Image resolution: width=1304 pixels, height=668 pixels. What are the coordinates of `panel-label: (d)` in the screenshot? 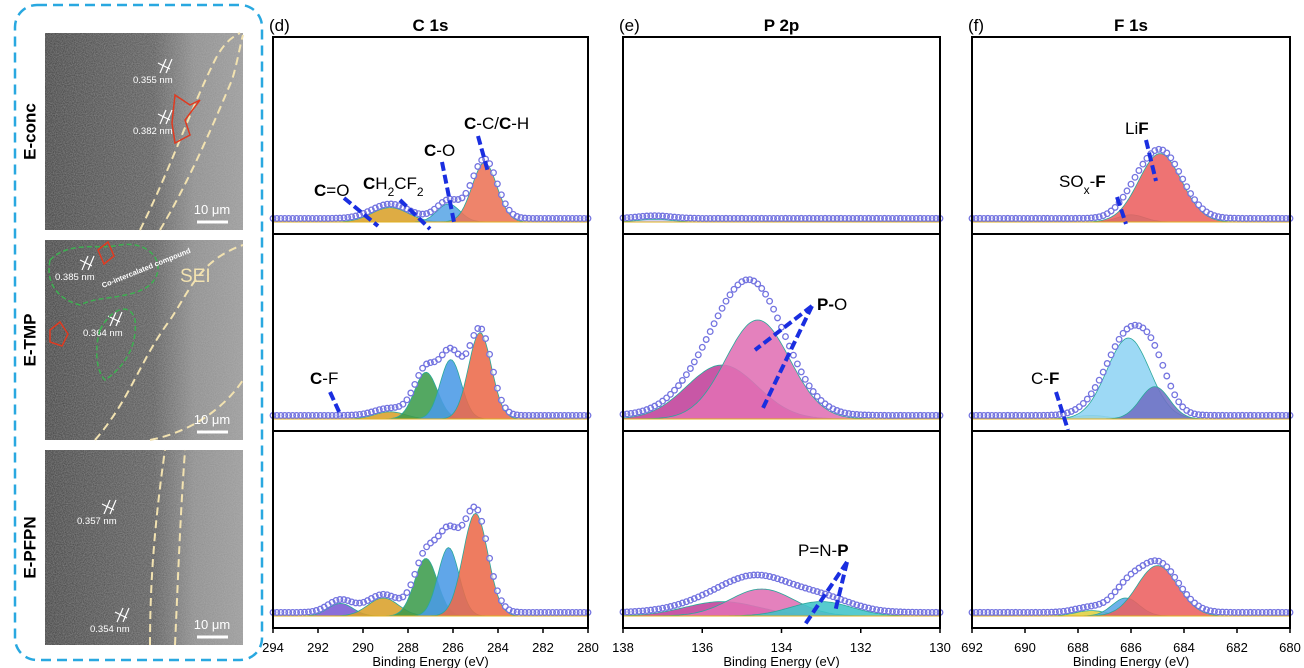 It's located at (279, 25).